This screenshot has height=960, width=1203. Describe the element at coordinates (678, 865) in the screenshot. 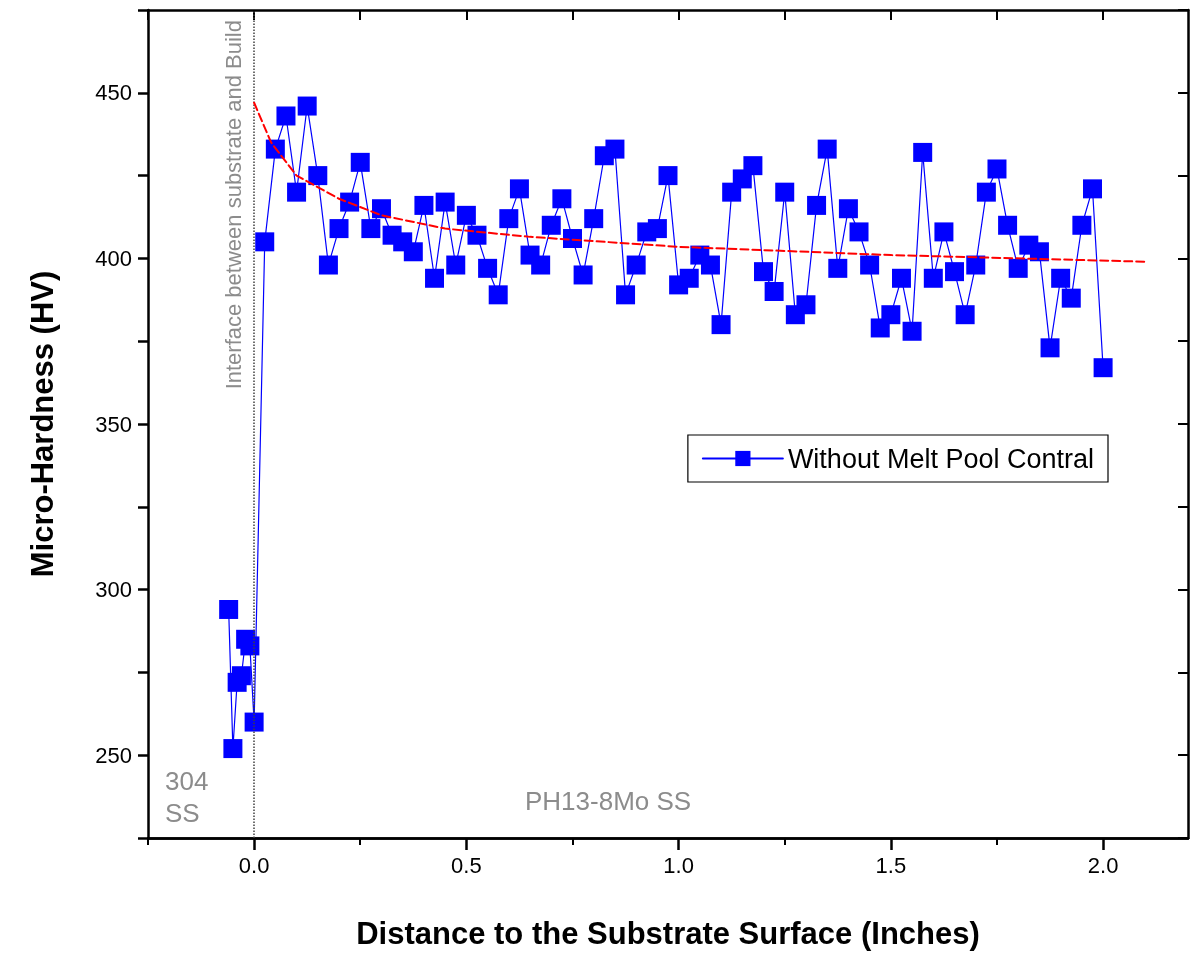

I see `x-tick-label: 1.0` at that location.